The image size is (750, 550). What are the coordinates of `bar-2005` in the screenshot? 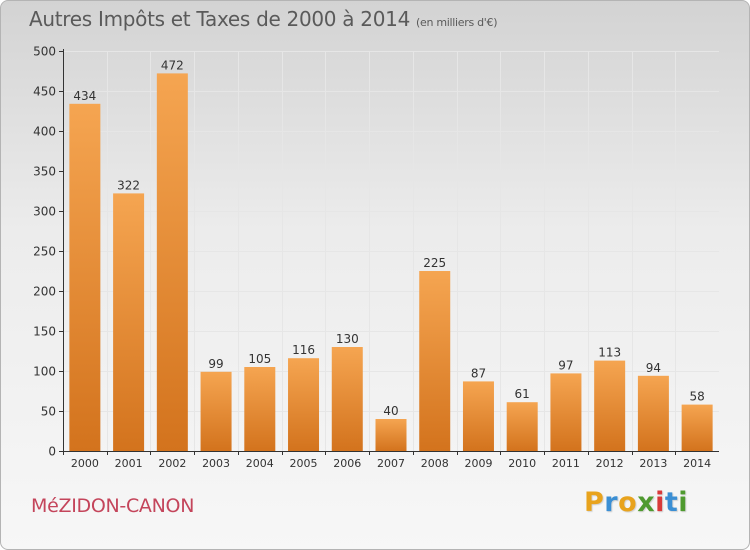 It's located at (304, 404).